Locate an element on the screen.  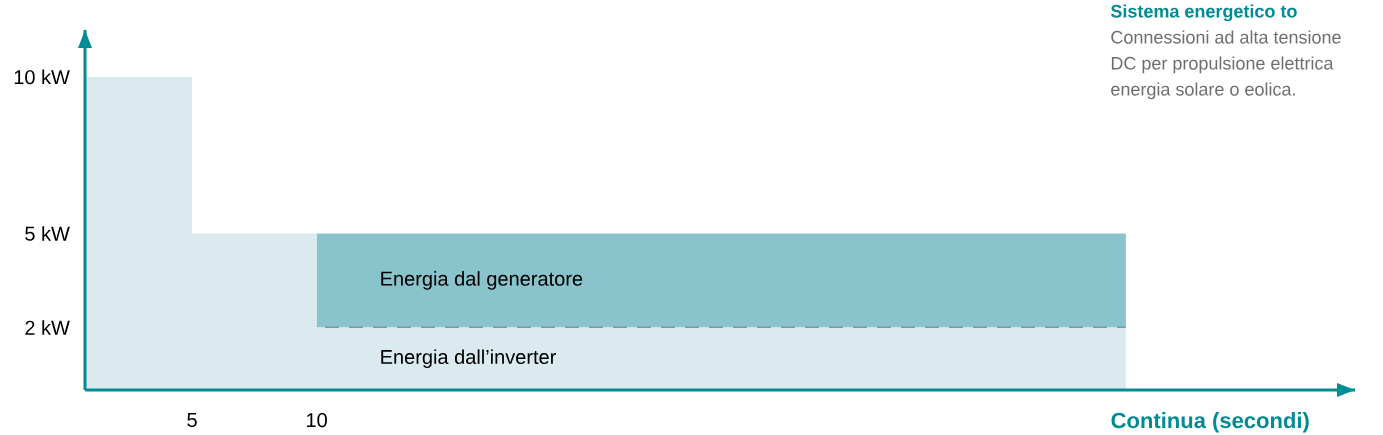
annotation: DC per propulsione elettrica is located at coordinates (1222, 65).